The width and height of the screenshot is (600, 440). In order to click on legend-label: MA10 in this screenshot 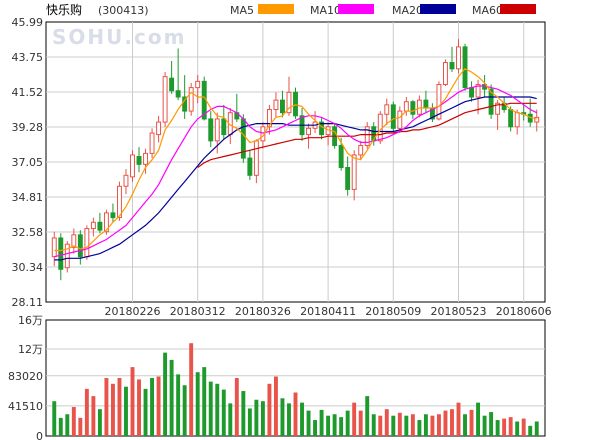, I will do `click(325, 10)`.